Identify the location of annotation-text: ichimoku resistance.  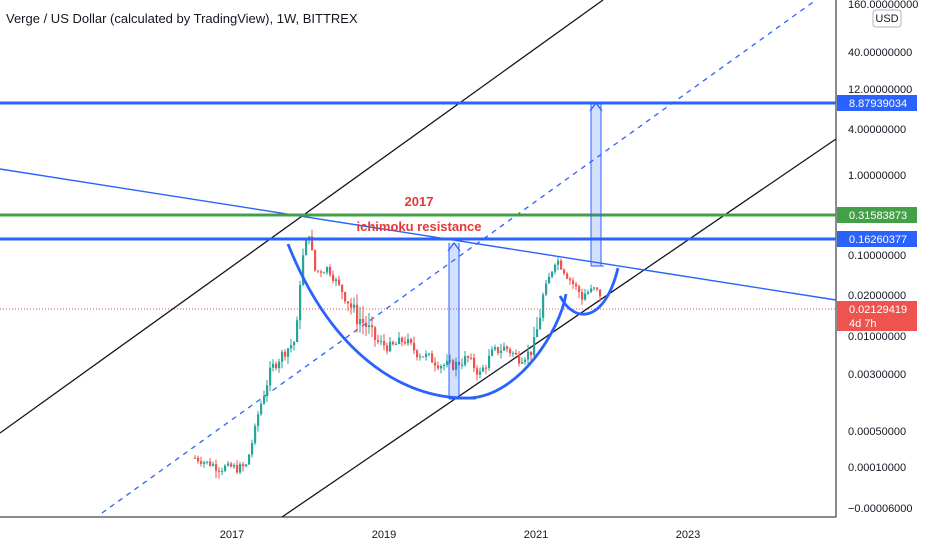
(419, 226).